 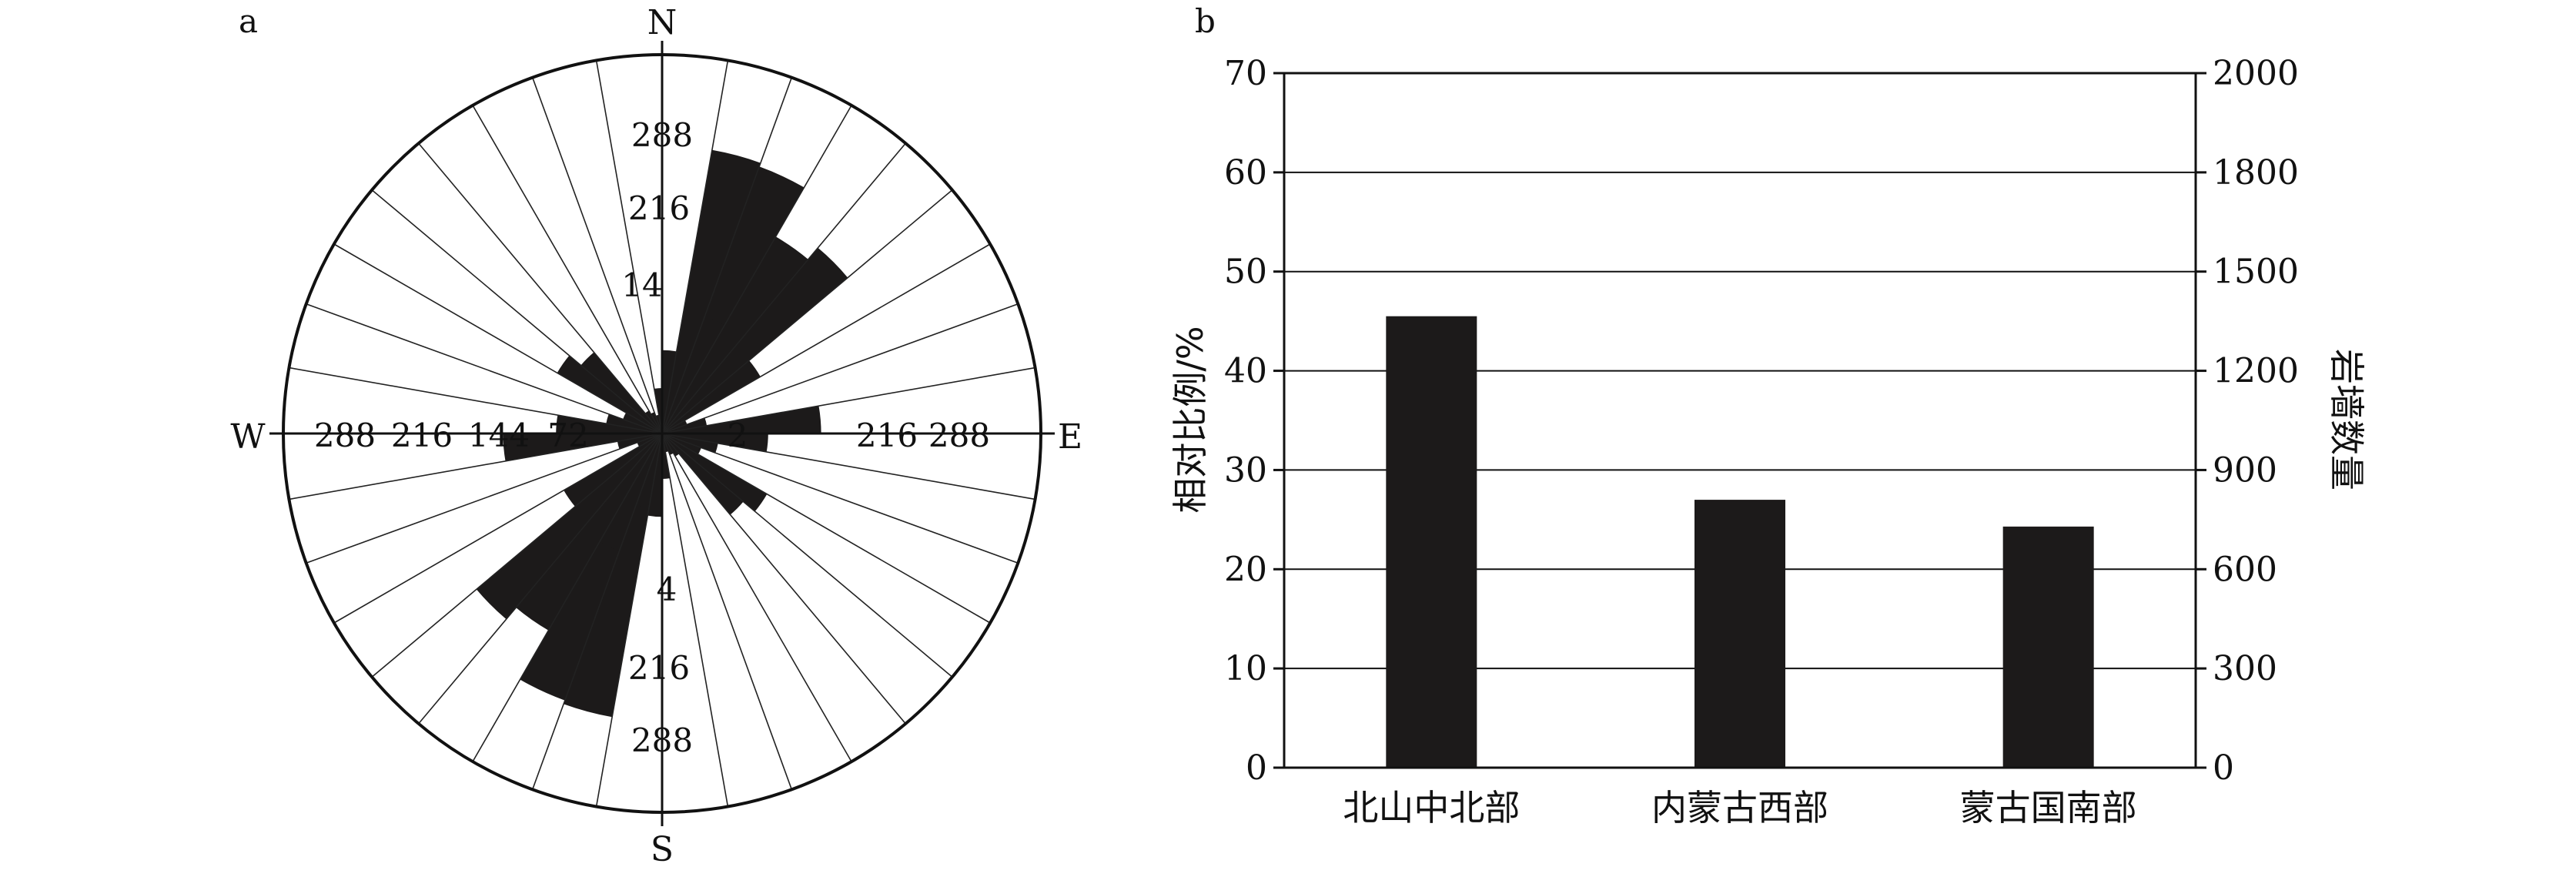 I want to click on y-right-tick-label: 1500, so click(x=2256, y=272).